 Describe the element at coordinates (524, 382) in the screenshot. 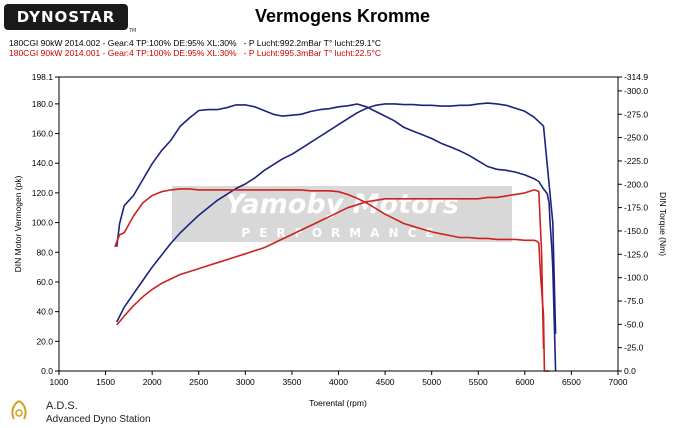

I see `x-tick-label: 6000` at that location.